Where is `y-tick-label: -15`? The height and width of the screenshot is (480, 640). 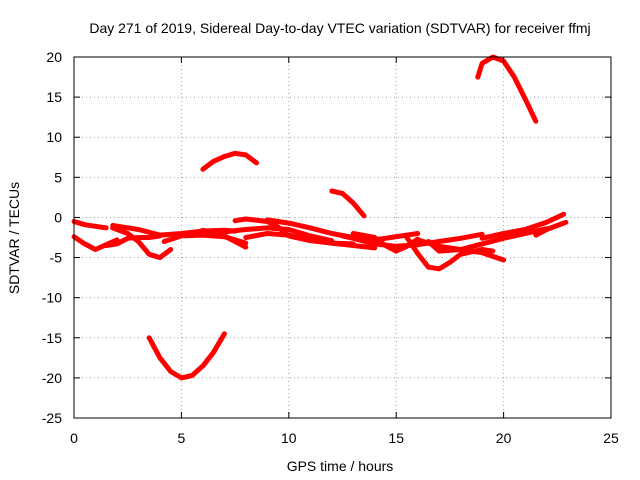 y-tick-label: -15 is located at coordinates (52, 338).